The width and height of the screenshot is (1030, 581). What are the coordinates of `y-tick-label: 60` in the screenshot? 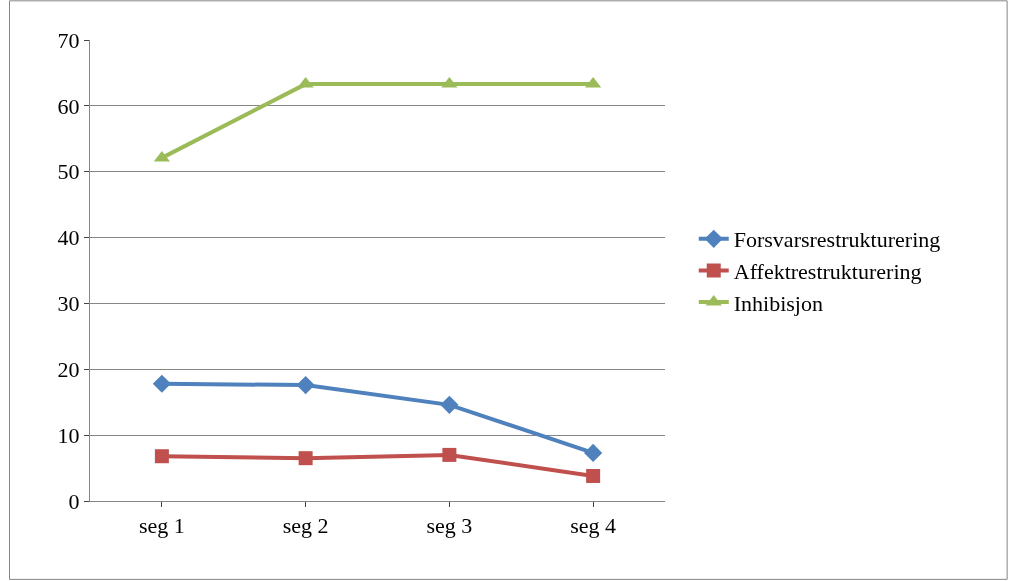 It's located at (68, 106).